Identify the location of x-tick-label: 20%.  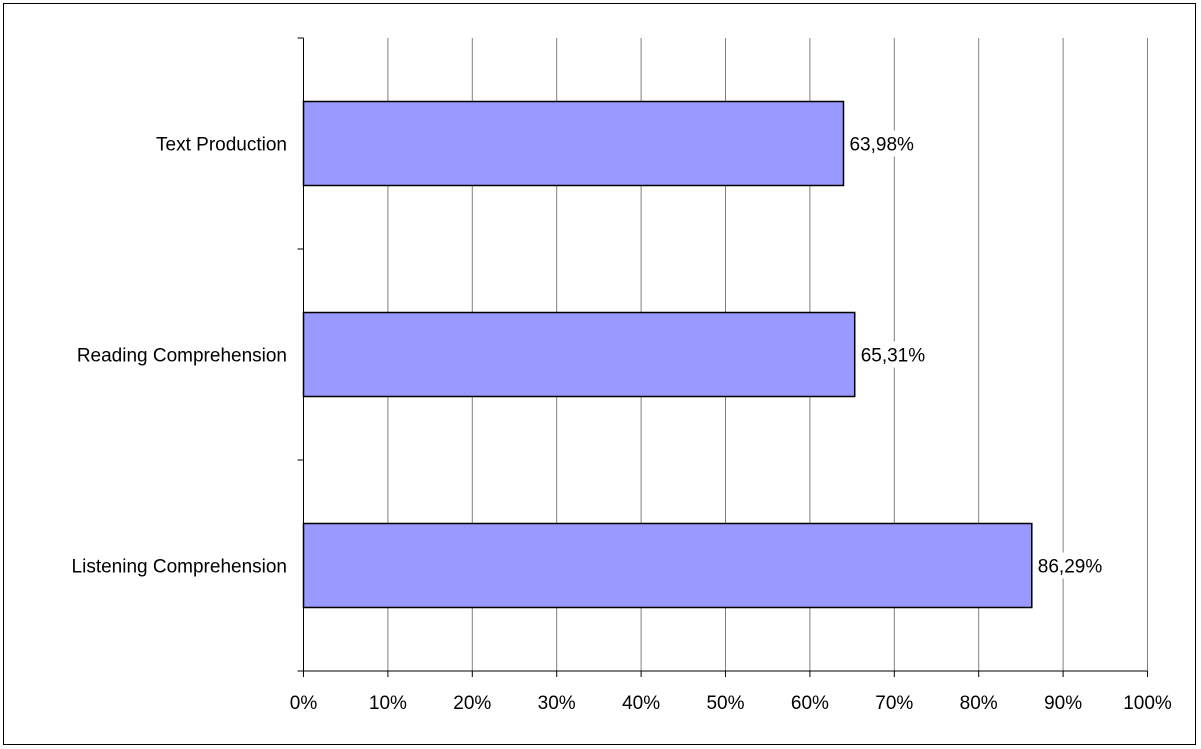
(472, 703).